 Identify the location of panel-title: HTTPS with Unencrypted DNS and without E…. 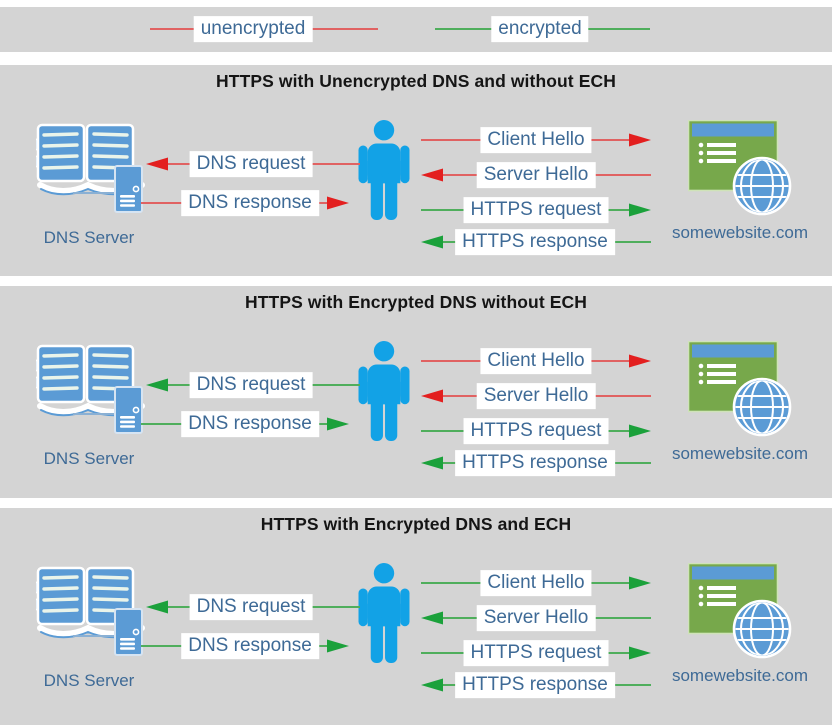
(416, 81).